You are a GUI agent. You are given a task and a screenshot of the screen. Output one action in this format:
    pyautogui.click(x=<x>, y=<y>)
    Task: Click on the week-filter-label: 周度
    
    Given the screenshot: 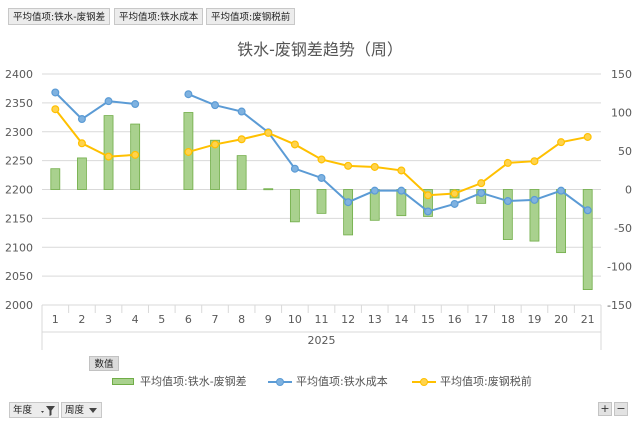 What is the action you would take?
    pyautogui.click(x=75, y=410)
    